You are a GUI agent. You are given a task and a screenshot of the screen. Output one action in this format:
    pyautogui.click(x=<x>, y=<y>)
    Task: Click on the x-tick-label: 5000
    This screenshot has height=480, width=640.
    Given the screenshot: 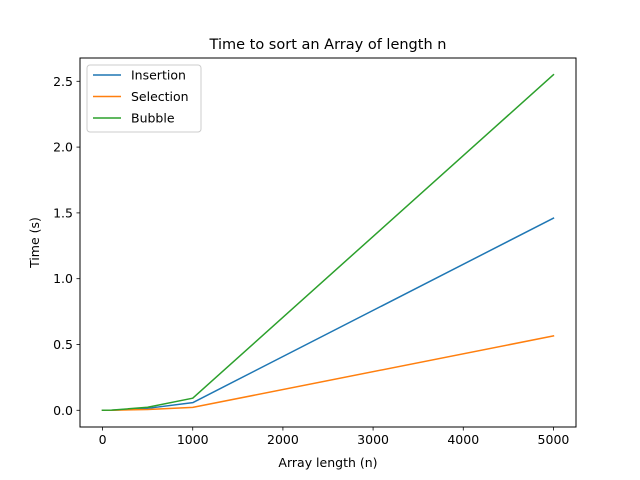 What is the action you would take?
    pyautogui.click(x=554, y=439)
    